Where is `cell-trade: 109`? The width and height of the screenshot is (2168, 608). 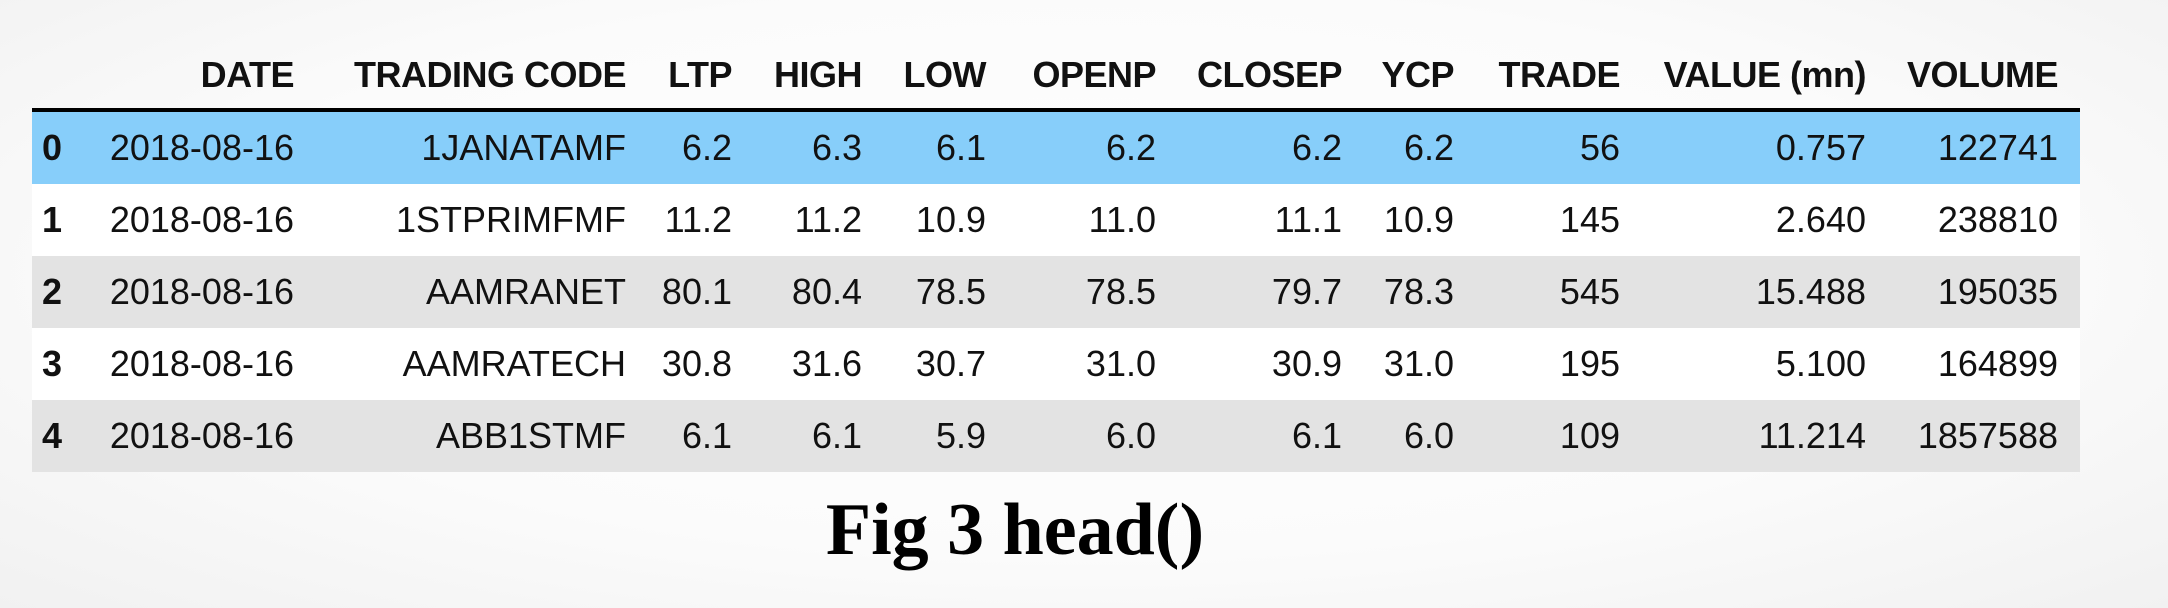
cell-trade: 109 is located at coordinates (1589, 435).